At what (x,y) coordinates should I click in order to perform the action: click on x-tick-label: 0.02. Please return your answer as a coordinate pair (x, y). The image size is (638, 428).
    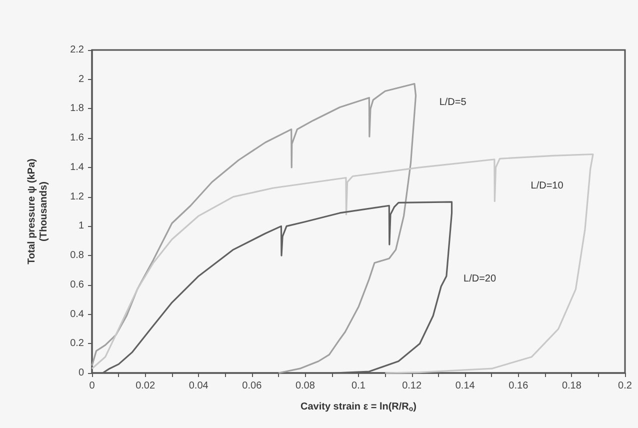
    Looking at the image, I should click on (146, 386).